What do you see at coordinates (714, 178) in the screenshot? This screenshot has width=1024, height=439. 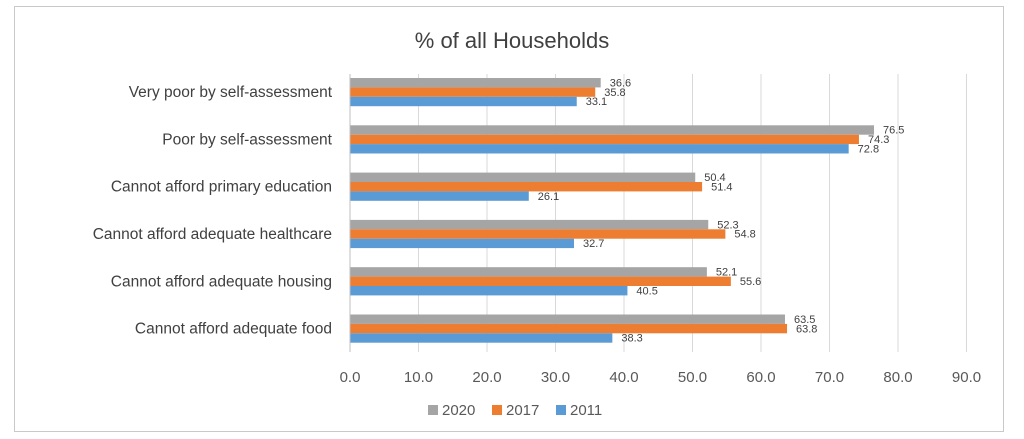 I see `data-label: 50.4` at bounding box center [714, 178].